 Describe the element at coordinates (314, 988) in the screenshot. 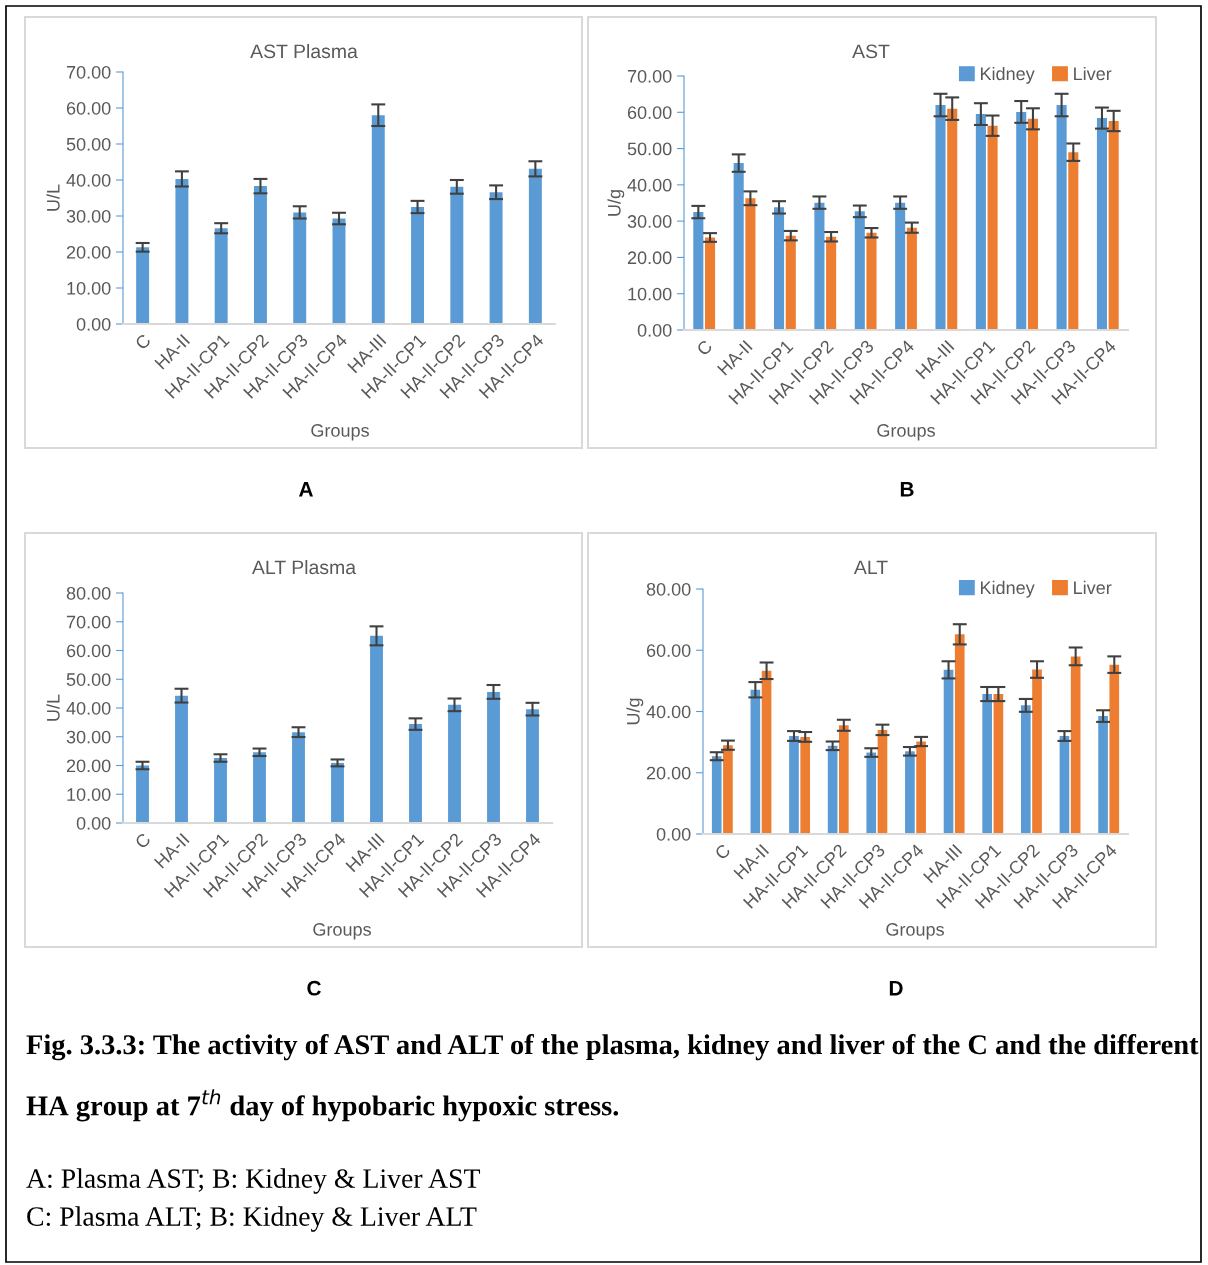

I see `text: C` at that location.